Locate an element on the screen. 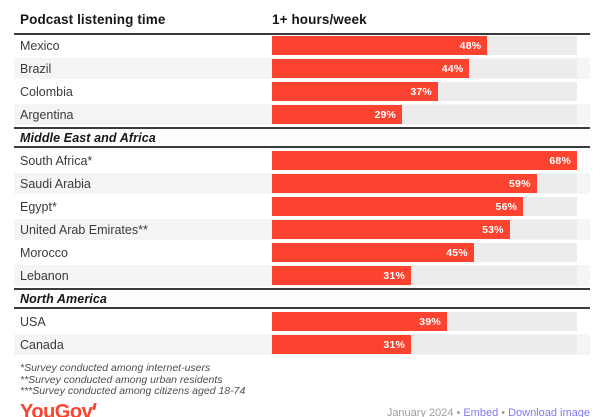 This screenshot has height=417, width=600. table-row: Saudi Arabia 59% is located at coordinates (302, 183).